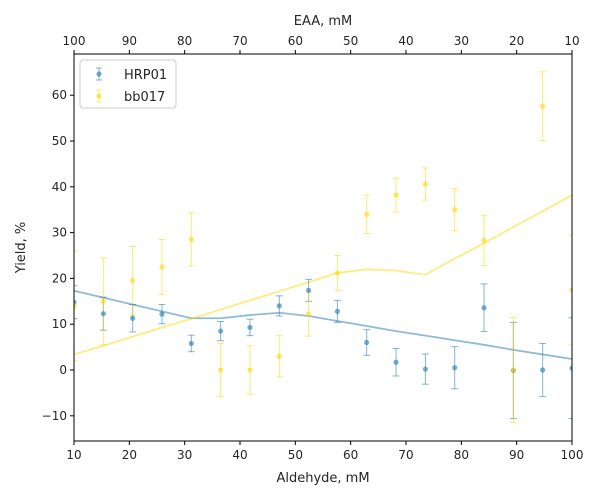  Describe the element at coordinates (405, 41) in the screenshot. I see `top-x-tick-label: 40` at that location.